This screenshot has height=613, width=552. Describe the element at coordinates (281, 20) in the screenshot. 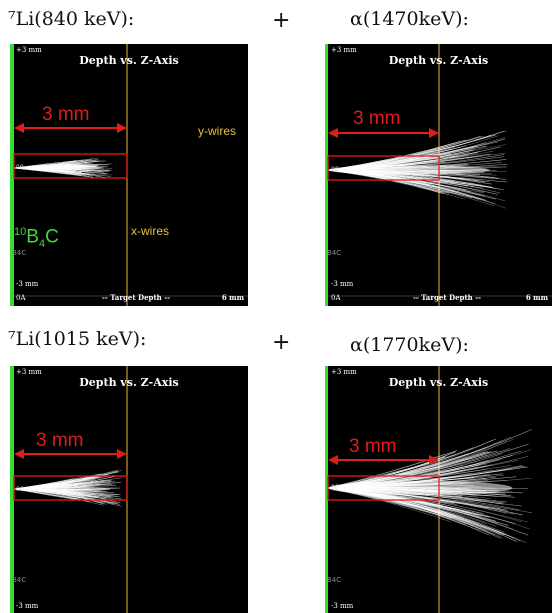

I see `plus-sign-top: +` at that location.